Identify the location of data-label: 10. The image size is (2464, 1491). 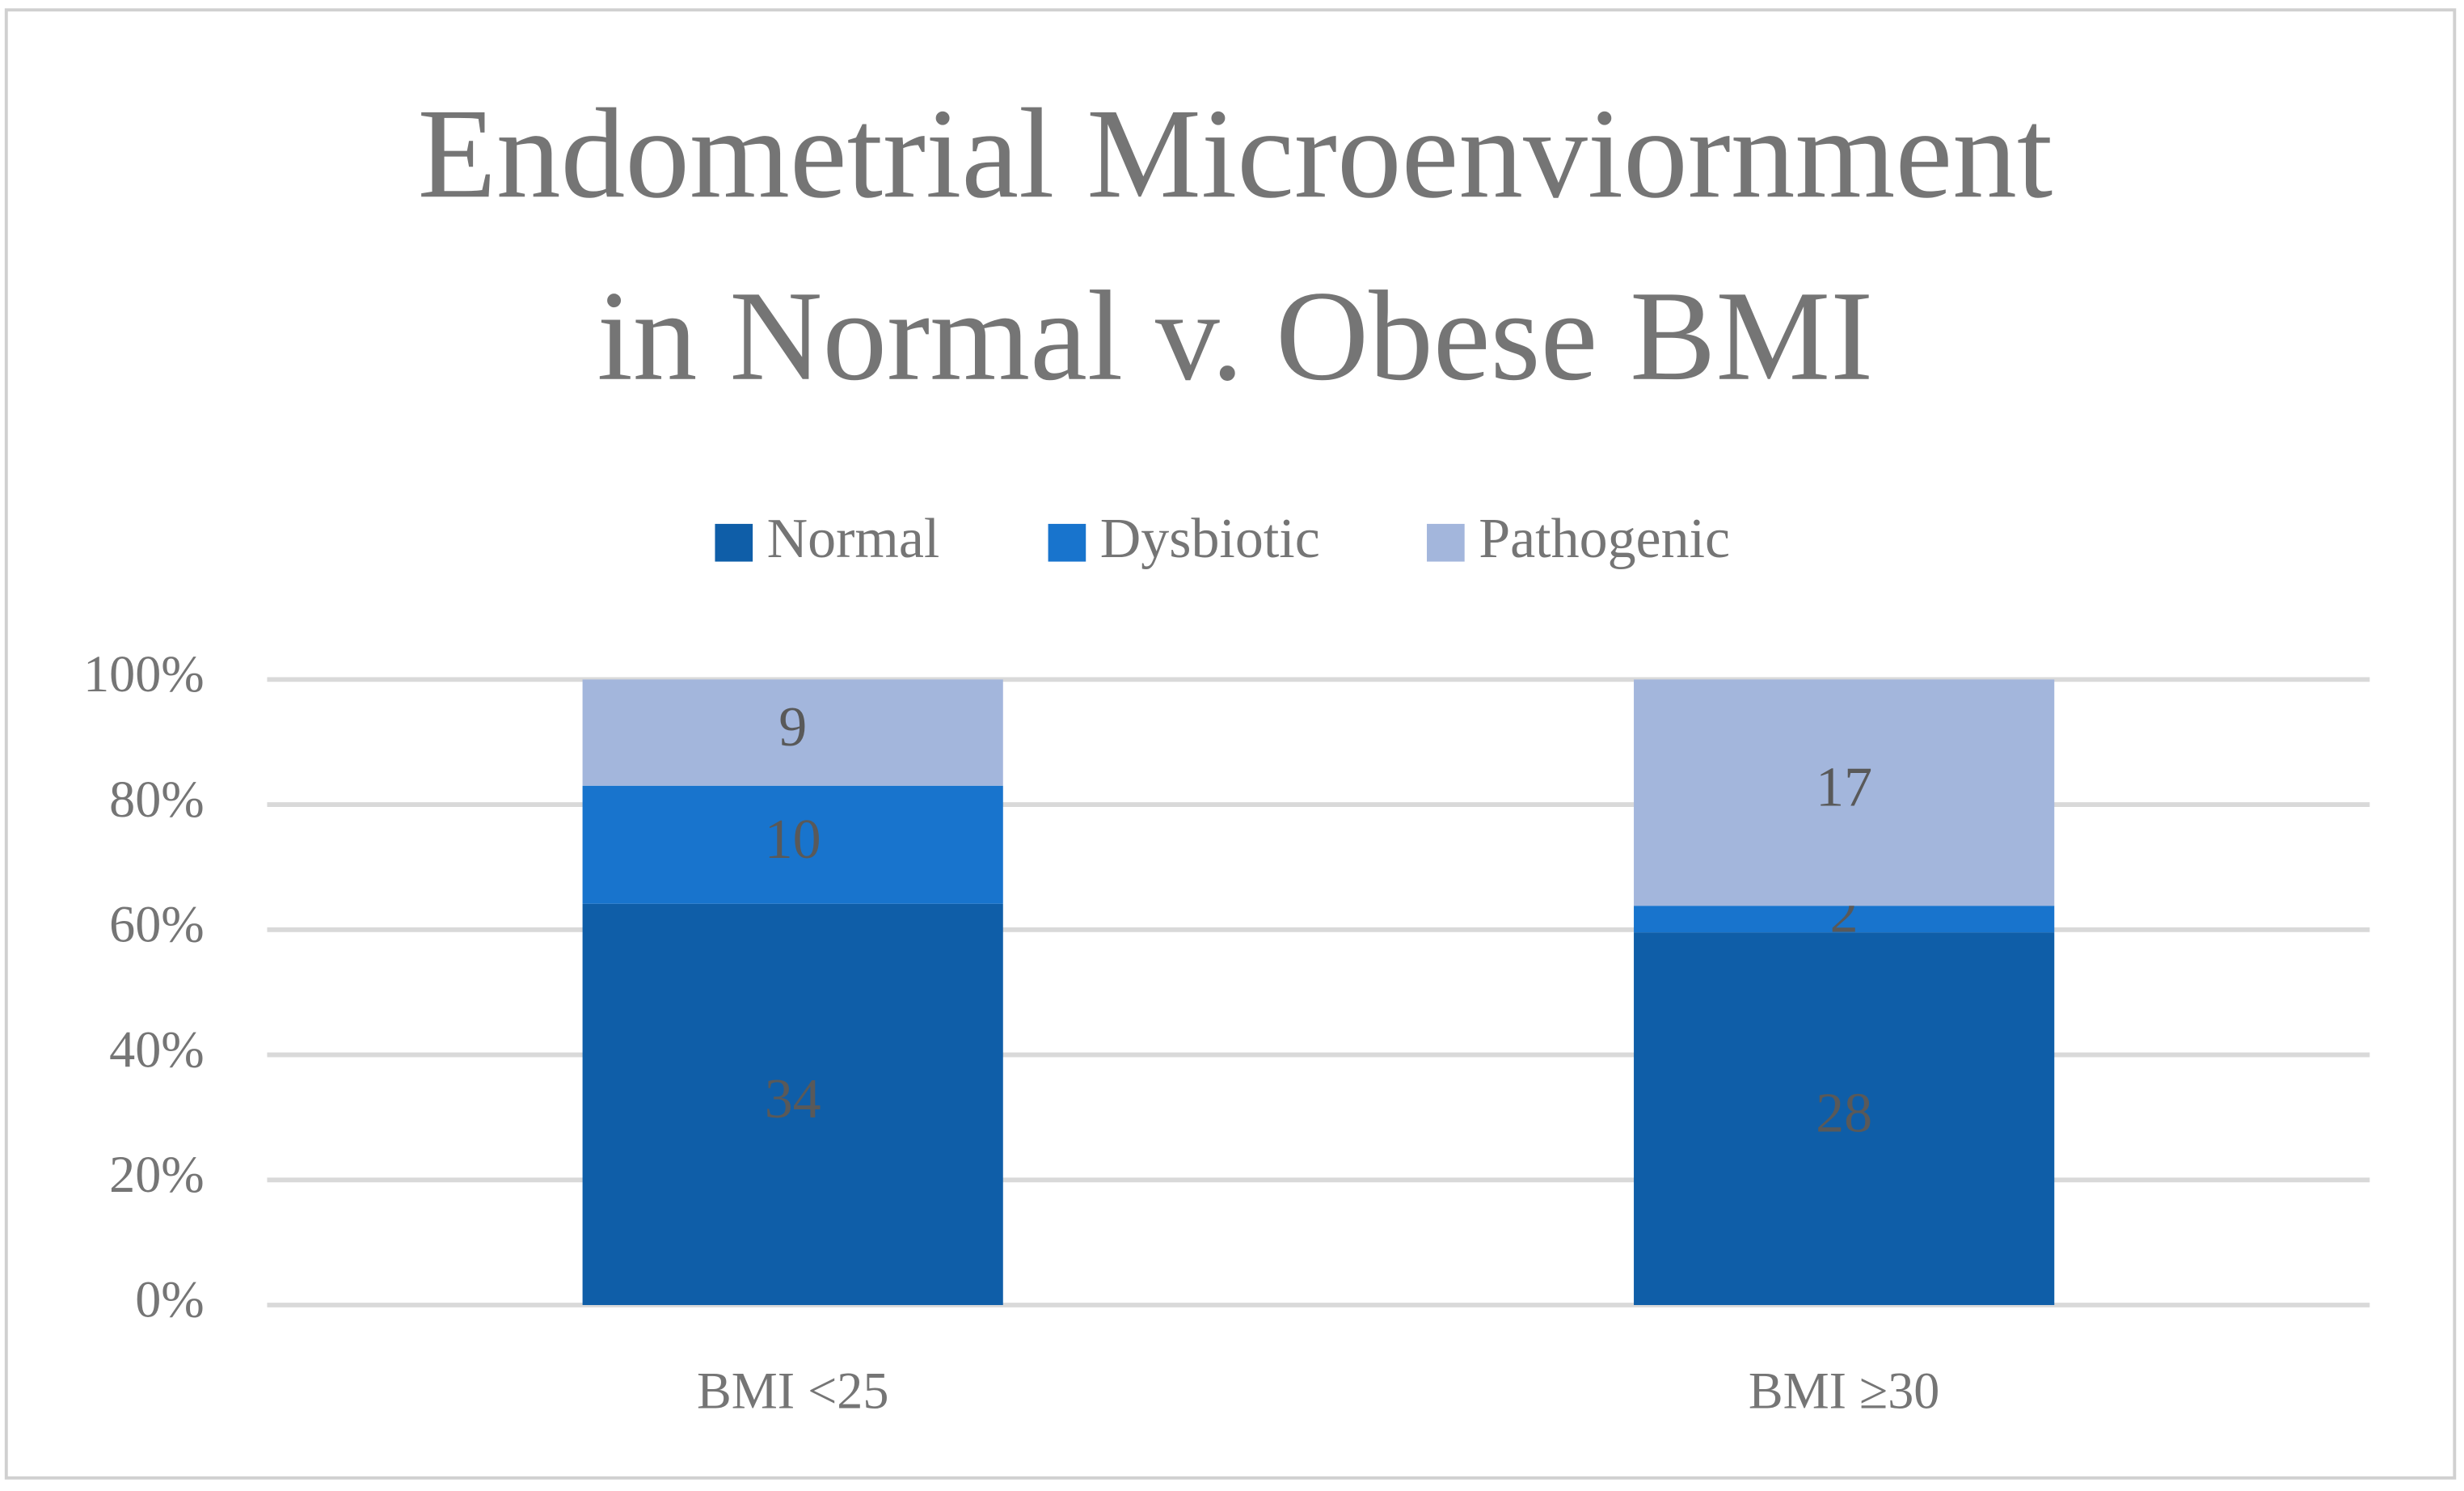
(793, 840).